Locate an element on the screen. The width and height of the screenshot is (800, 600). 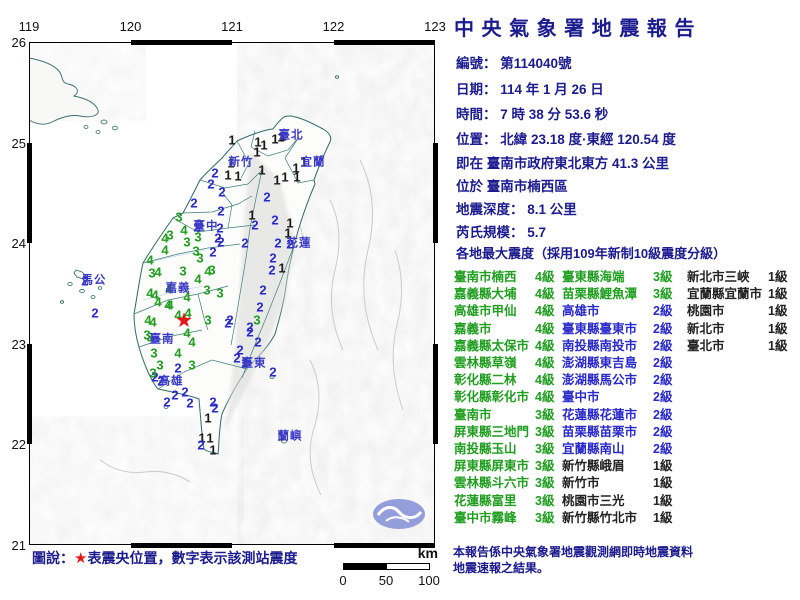
map-city-label: 蘭嶼 is located at coordinates (290, 436).